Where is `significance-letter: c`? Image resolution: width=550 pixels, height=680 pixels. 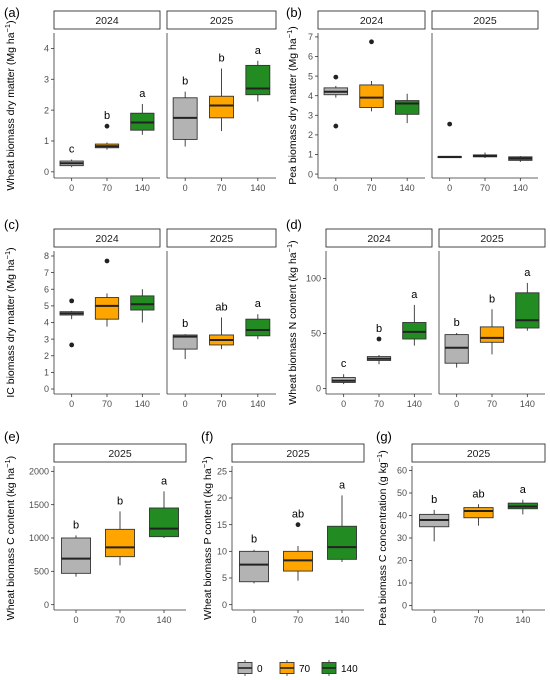
significance-letter: c is located at coordinates (344, 364).